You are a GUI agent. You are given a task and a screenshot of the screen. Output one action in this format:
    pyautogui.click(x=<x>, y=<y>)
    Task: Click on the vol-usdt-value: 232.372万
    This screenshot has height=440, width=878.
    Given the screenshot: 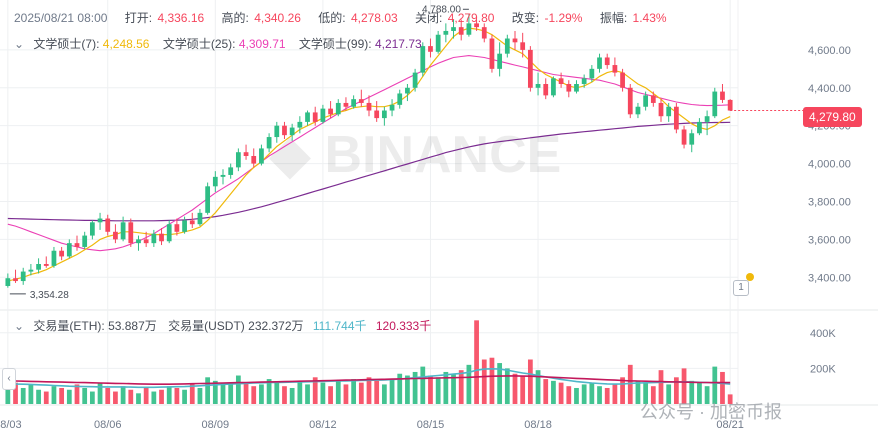 What is the action you would take?
    pyautogui.click(x=276, y=326)
    